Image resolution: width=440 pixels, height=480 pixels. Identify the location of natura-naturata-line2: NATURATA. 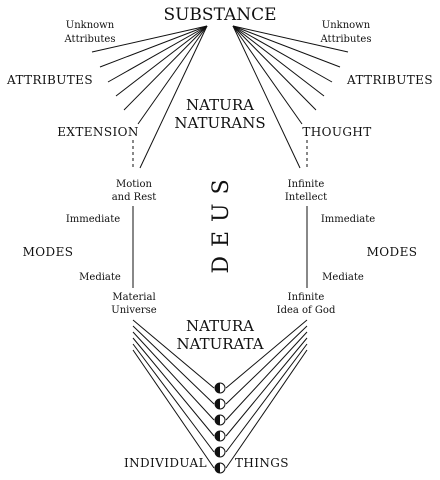
(219, 344).